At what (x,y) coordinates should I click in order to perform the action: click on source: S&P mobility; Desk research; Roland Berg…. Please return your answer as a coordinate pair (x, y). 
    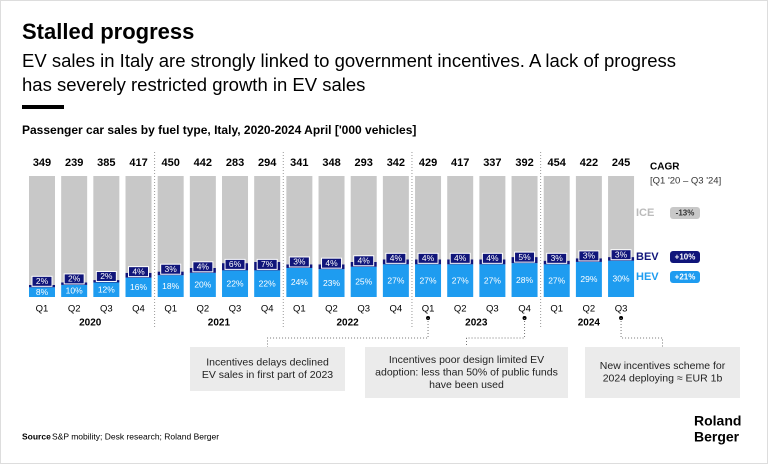
    Looking at the image, I should click on (135, 436).